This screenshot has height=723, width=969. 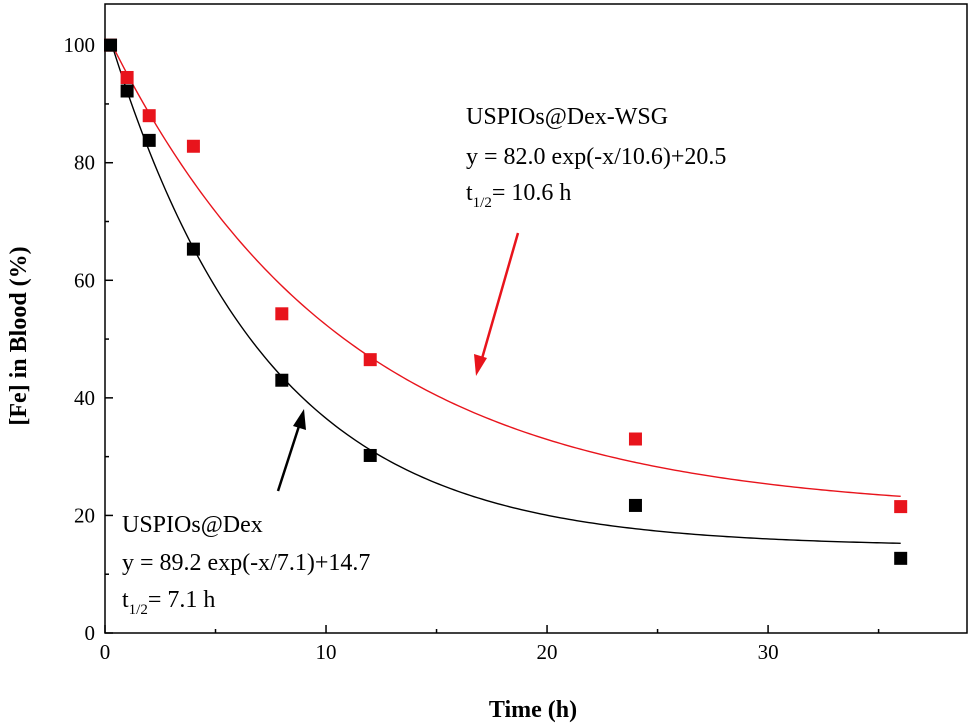 I want to click on x-axis-title: Time (h), so click(x=533, y=710).